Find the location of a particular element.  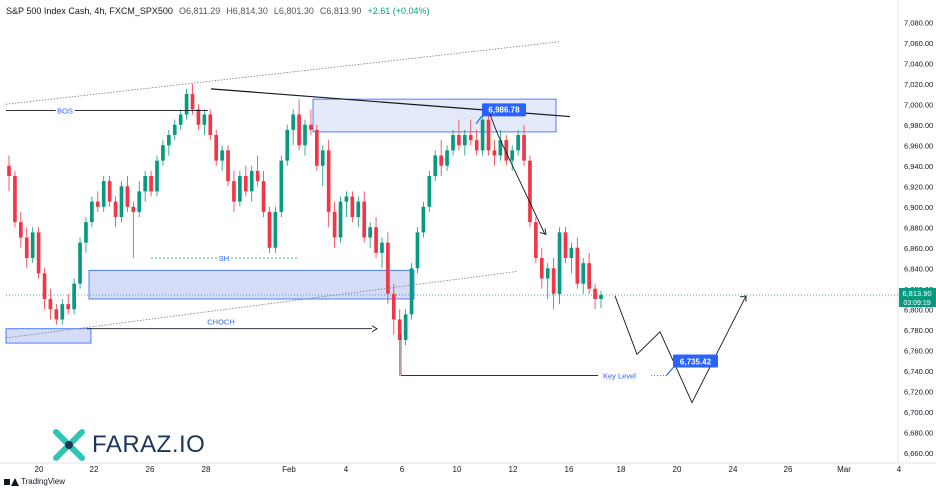

price-tick-label: 7,040.00 is located at coordinates (918, 63).